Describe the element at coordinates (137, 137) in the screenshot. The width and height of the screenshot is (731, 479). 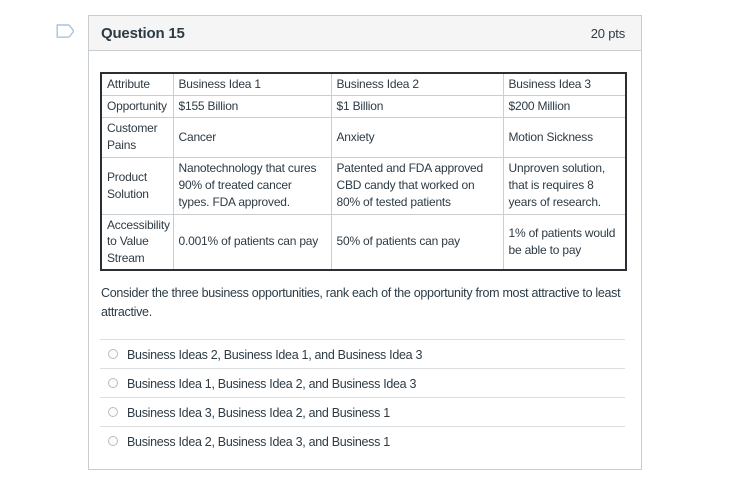
I see `table-cell: Customer Pains` at that location.